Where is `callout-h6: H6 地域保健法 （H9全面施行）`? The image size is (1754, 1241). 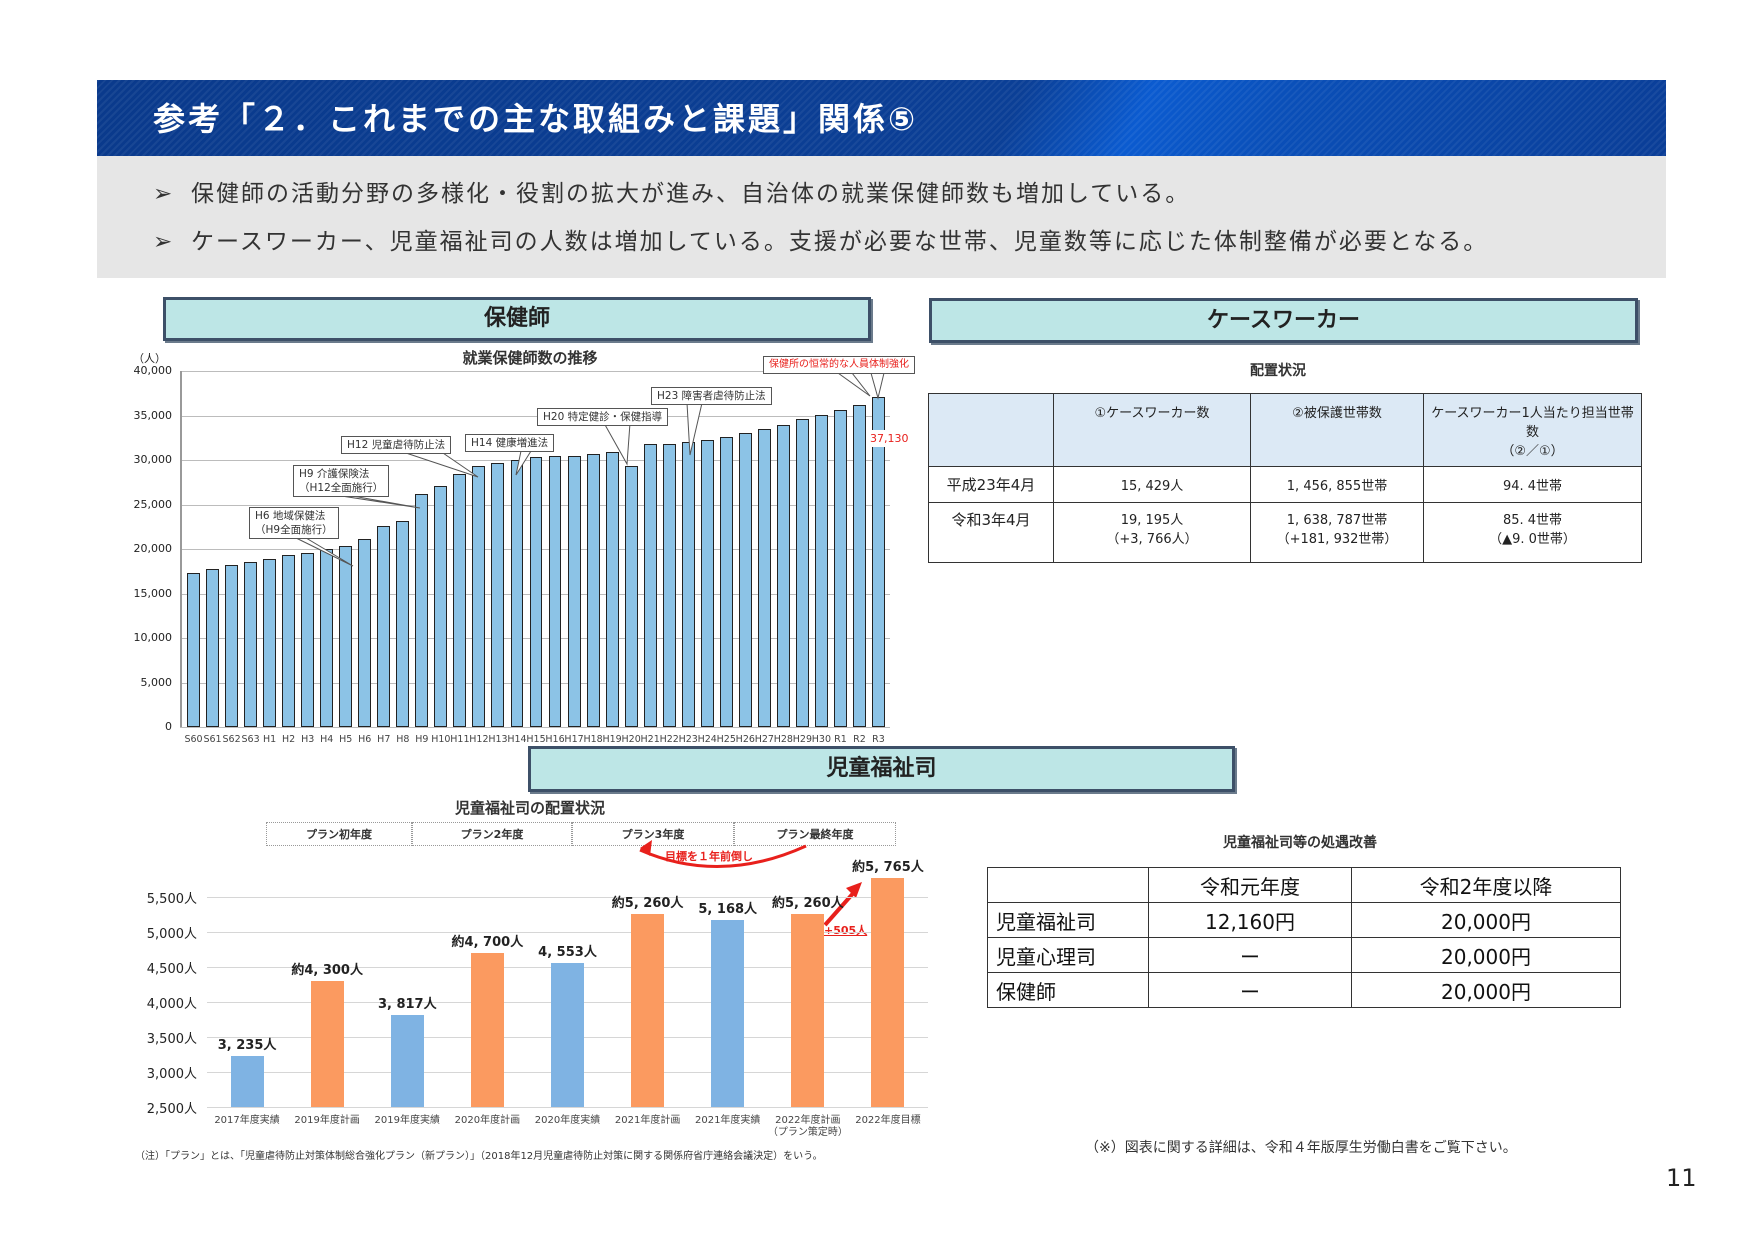 callout-h6: H6 地域保健法 （H9全面施行） is located at coordinates (294, 523).